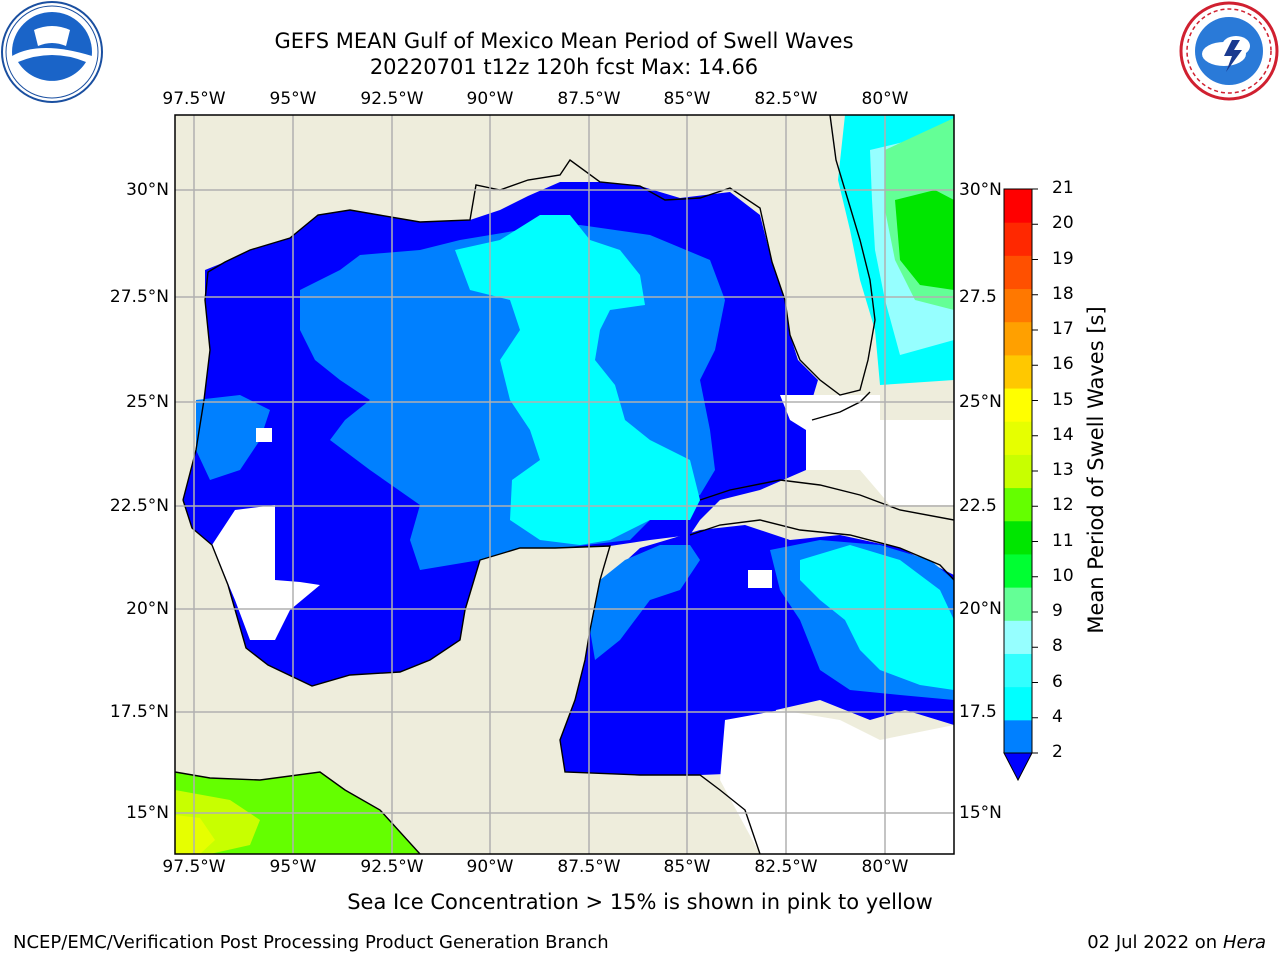  What do you see at coordinates (760, 579) in the screenshot?
I see `no-data-patch-cuba` at bounding box center [760, 579].